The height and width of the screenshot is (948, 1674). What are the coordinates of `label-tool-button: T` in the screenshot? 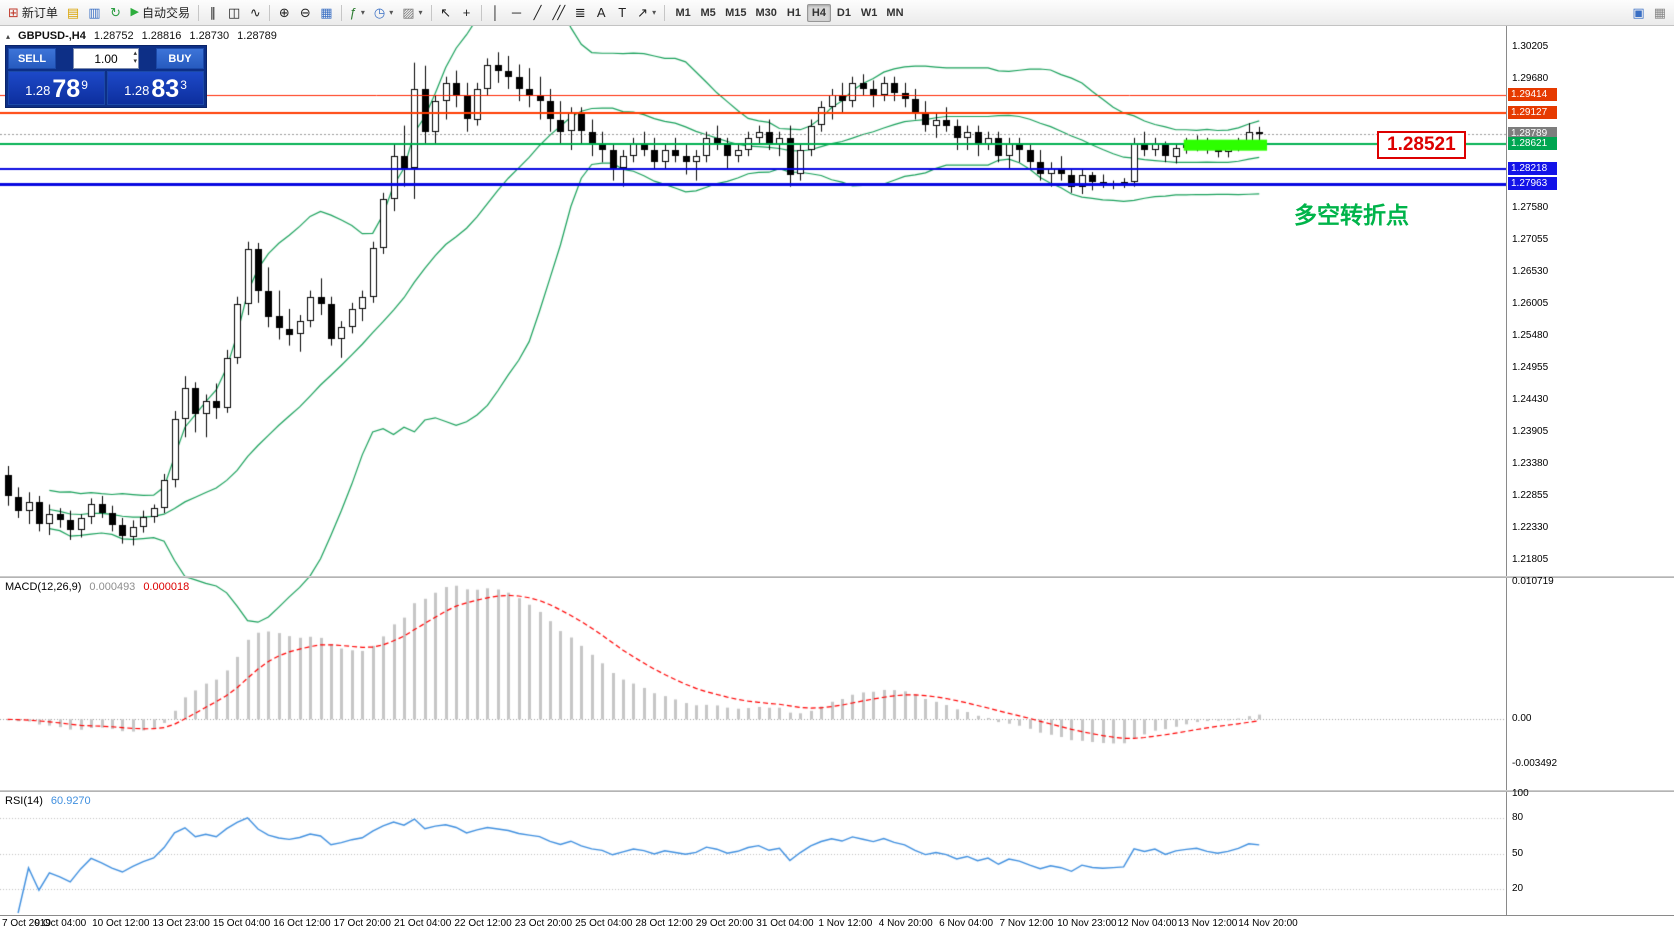 It's located at (622, 13).